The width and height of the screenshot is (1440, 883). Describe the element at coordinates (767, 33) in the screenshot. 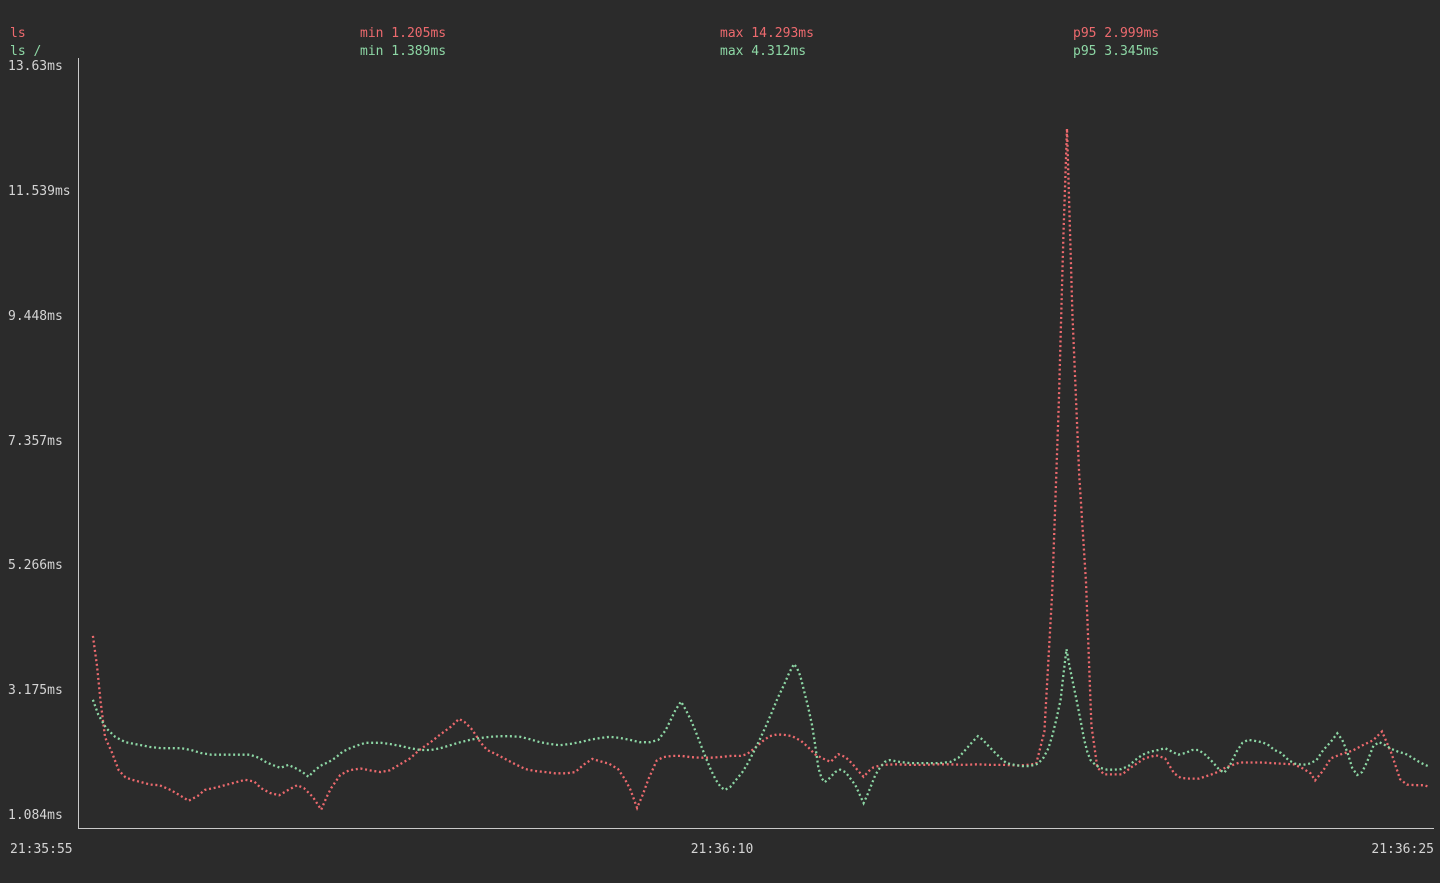

I see `stat-max-red: max 14.293ms` at that location.